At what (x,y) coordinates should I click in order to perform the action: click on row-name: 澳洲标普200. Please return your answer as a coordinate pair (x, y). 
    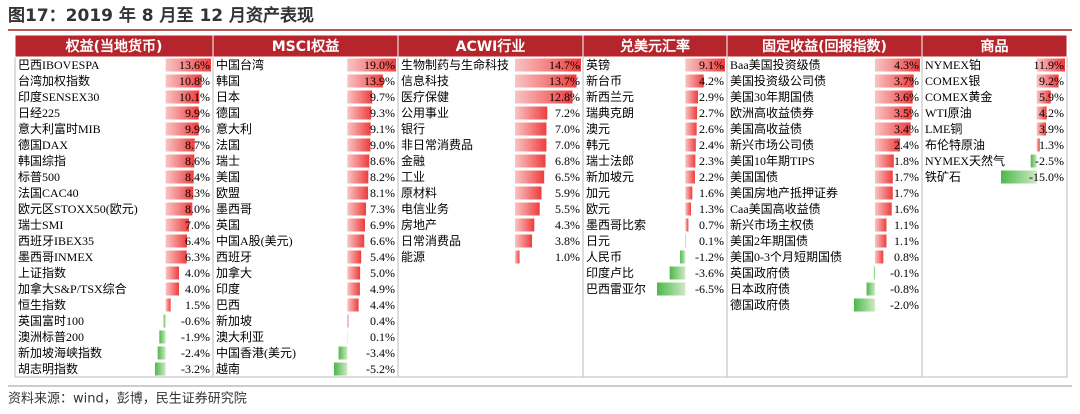
    Looking at the image, I should click on (51, 337).